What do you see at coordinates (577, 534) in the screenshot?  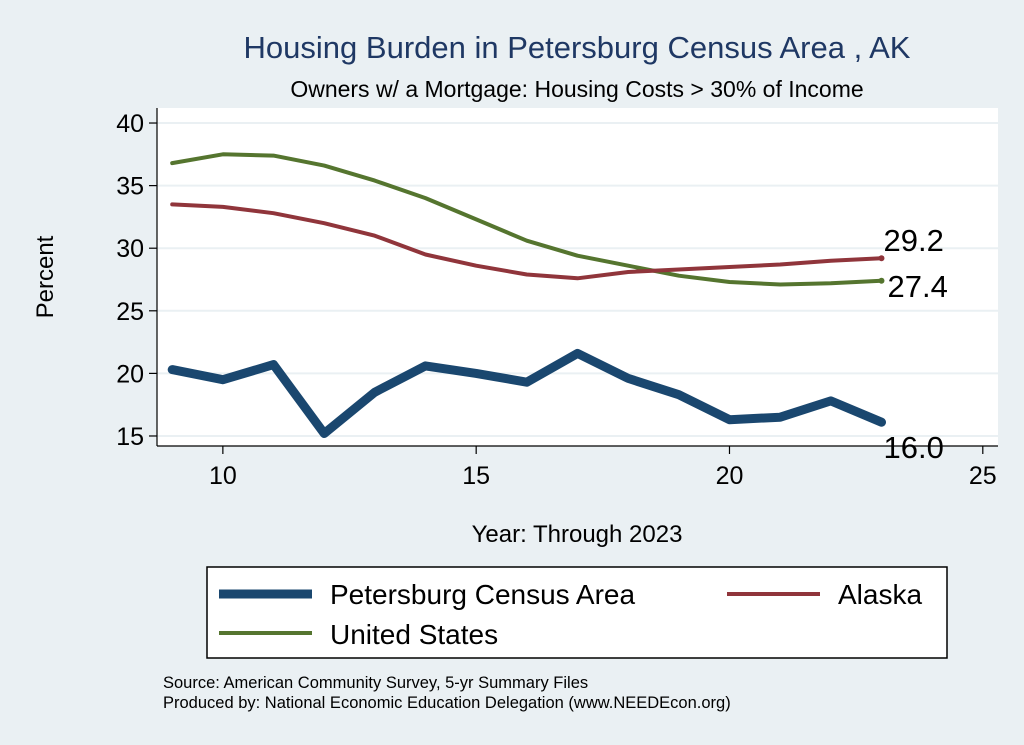 I see `x-axis-title: Year: Through 2023` at bounding box center [577, 534].